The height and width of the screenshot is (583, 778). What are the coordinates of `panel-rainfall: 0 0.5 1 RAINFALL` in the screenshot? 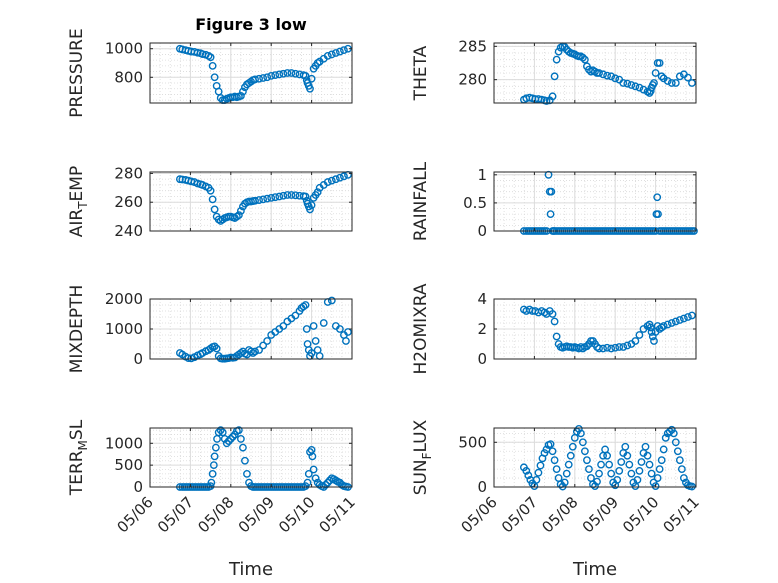 It's located at (554, 201).